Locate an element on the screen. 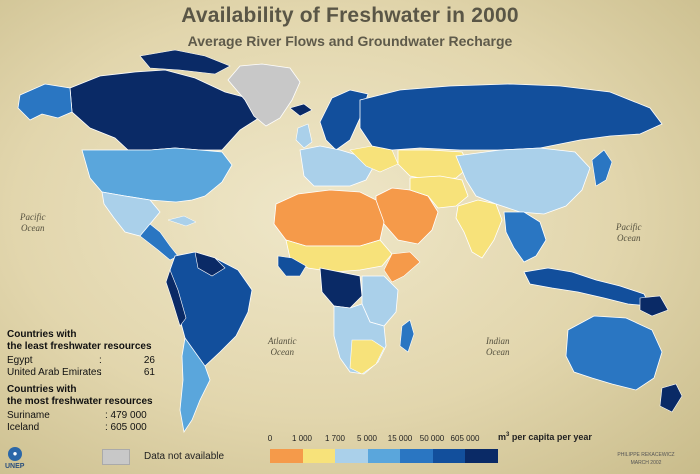 The image size is (700, 474). legend-break-6: 605 000 is located at coordinates (465, 438).